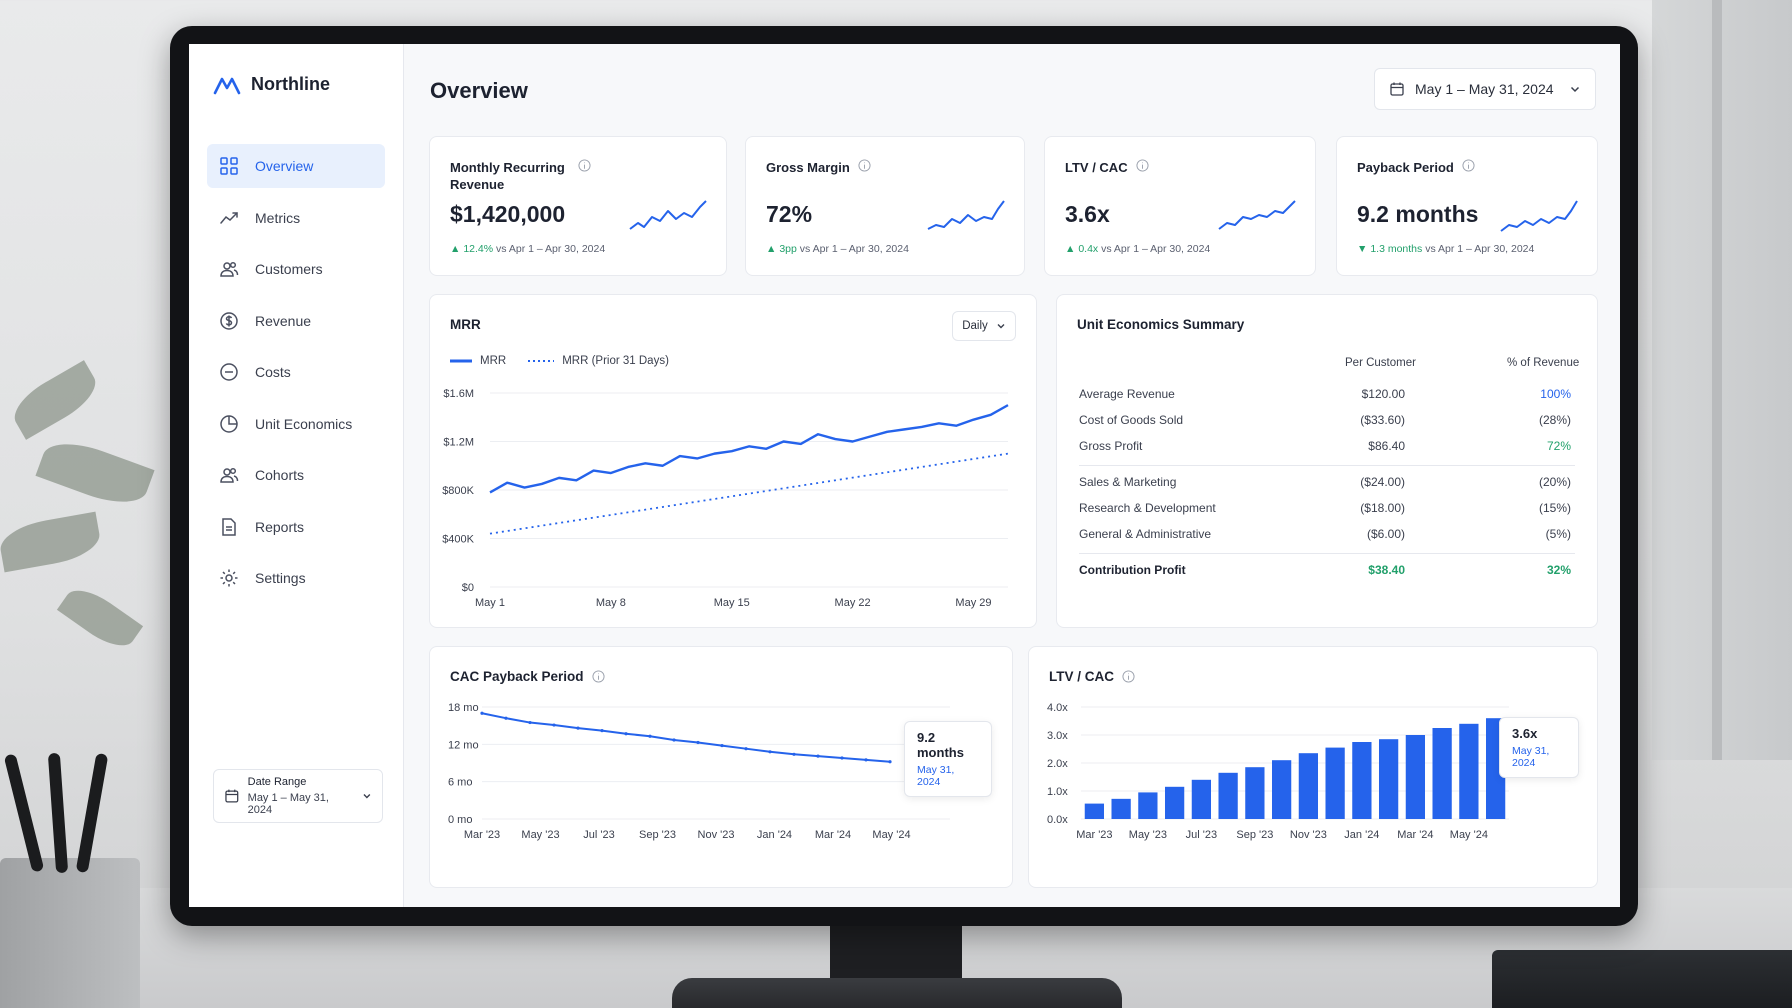  What do you see at coordinates (1057, 736) in the screenshot?
I see `y-tick-label: 3.0x` at bounding box center [1057, 736].